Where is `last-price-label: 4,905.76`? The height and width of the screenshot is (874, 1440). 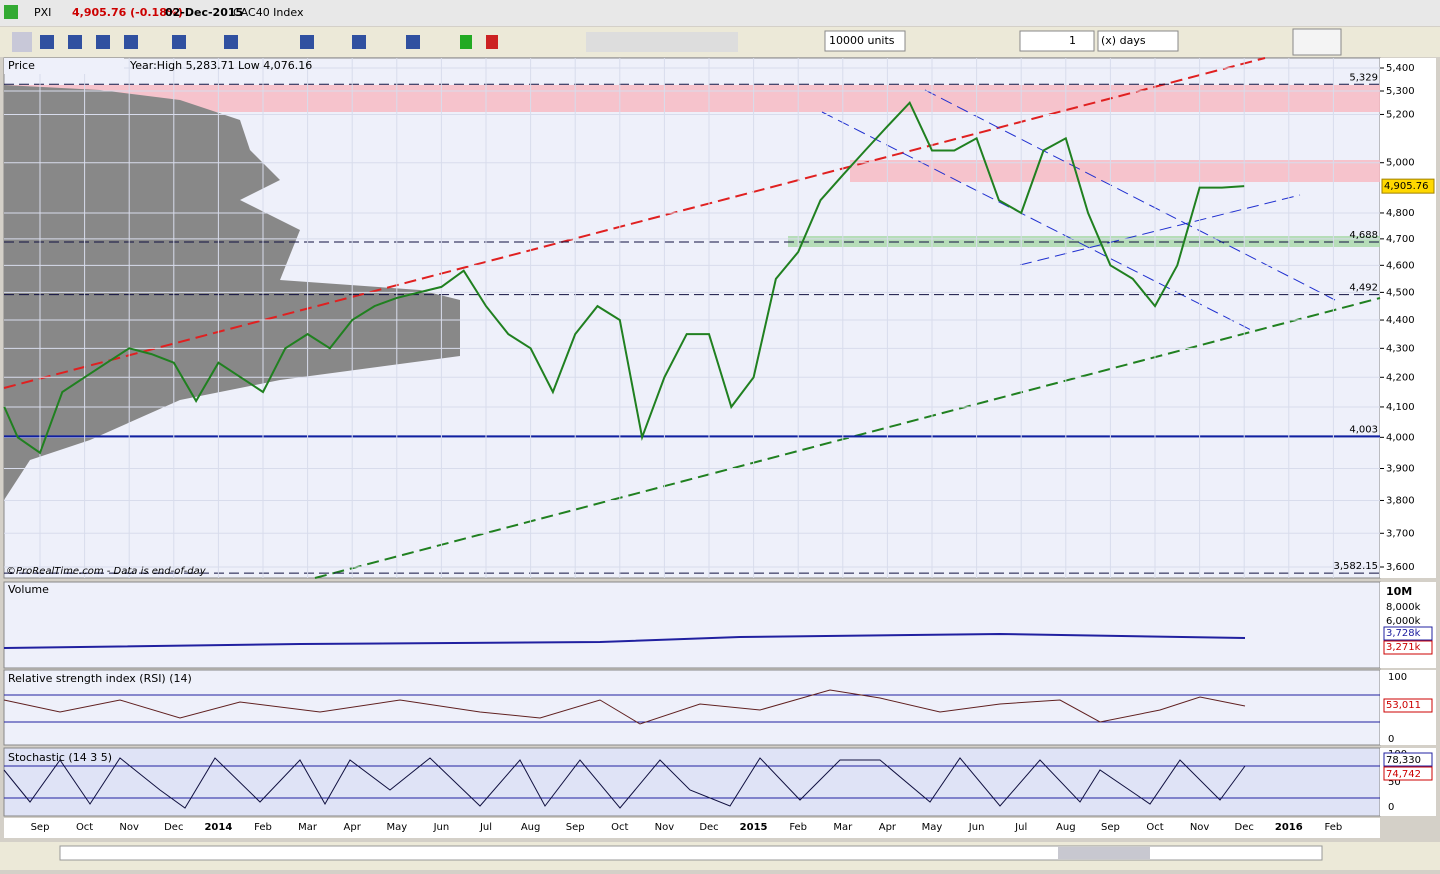 last-price-label: 4,905.76 is located at coordinates (1406, 186).